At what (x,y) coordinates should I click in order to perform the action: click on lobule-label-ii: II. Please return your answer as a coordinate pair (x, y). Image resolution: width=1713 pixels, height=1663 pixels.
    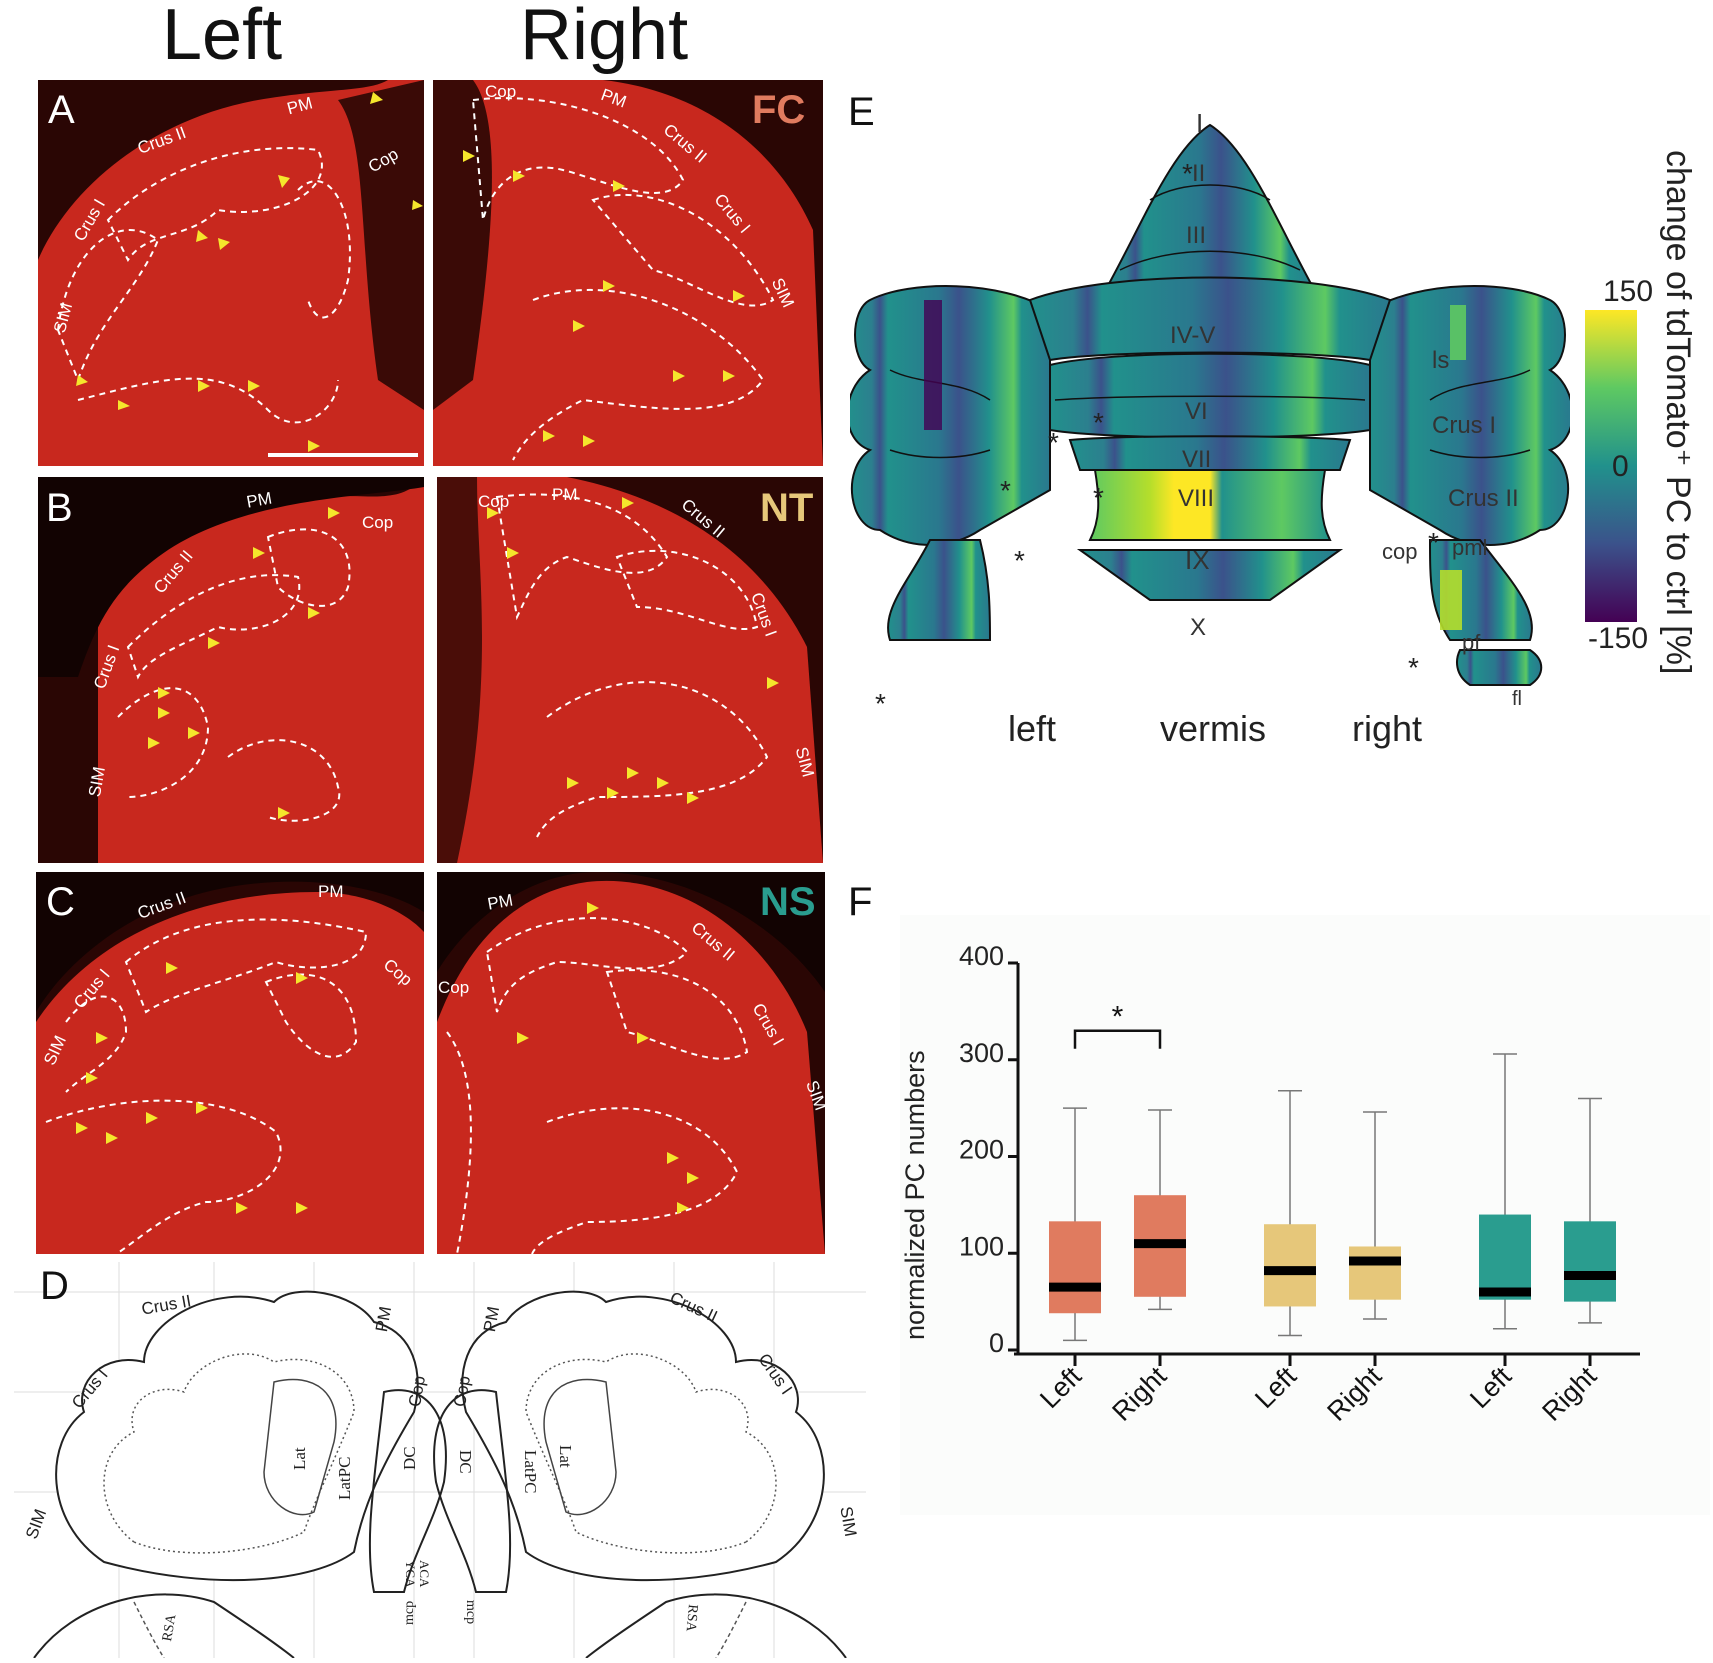
    Looking at the image, I should click on (1199, 173).